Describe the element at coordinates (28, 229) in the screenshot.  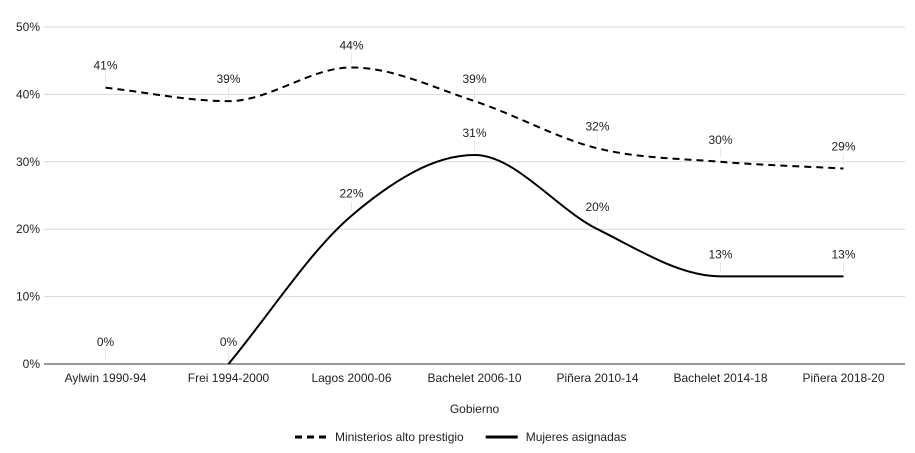
I see `y-tick-label: 20%` at that location.